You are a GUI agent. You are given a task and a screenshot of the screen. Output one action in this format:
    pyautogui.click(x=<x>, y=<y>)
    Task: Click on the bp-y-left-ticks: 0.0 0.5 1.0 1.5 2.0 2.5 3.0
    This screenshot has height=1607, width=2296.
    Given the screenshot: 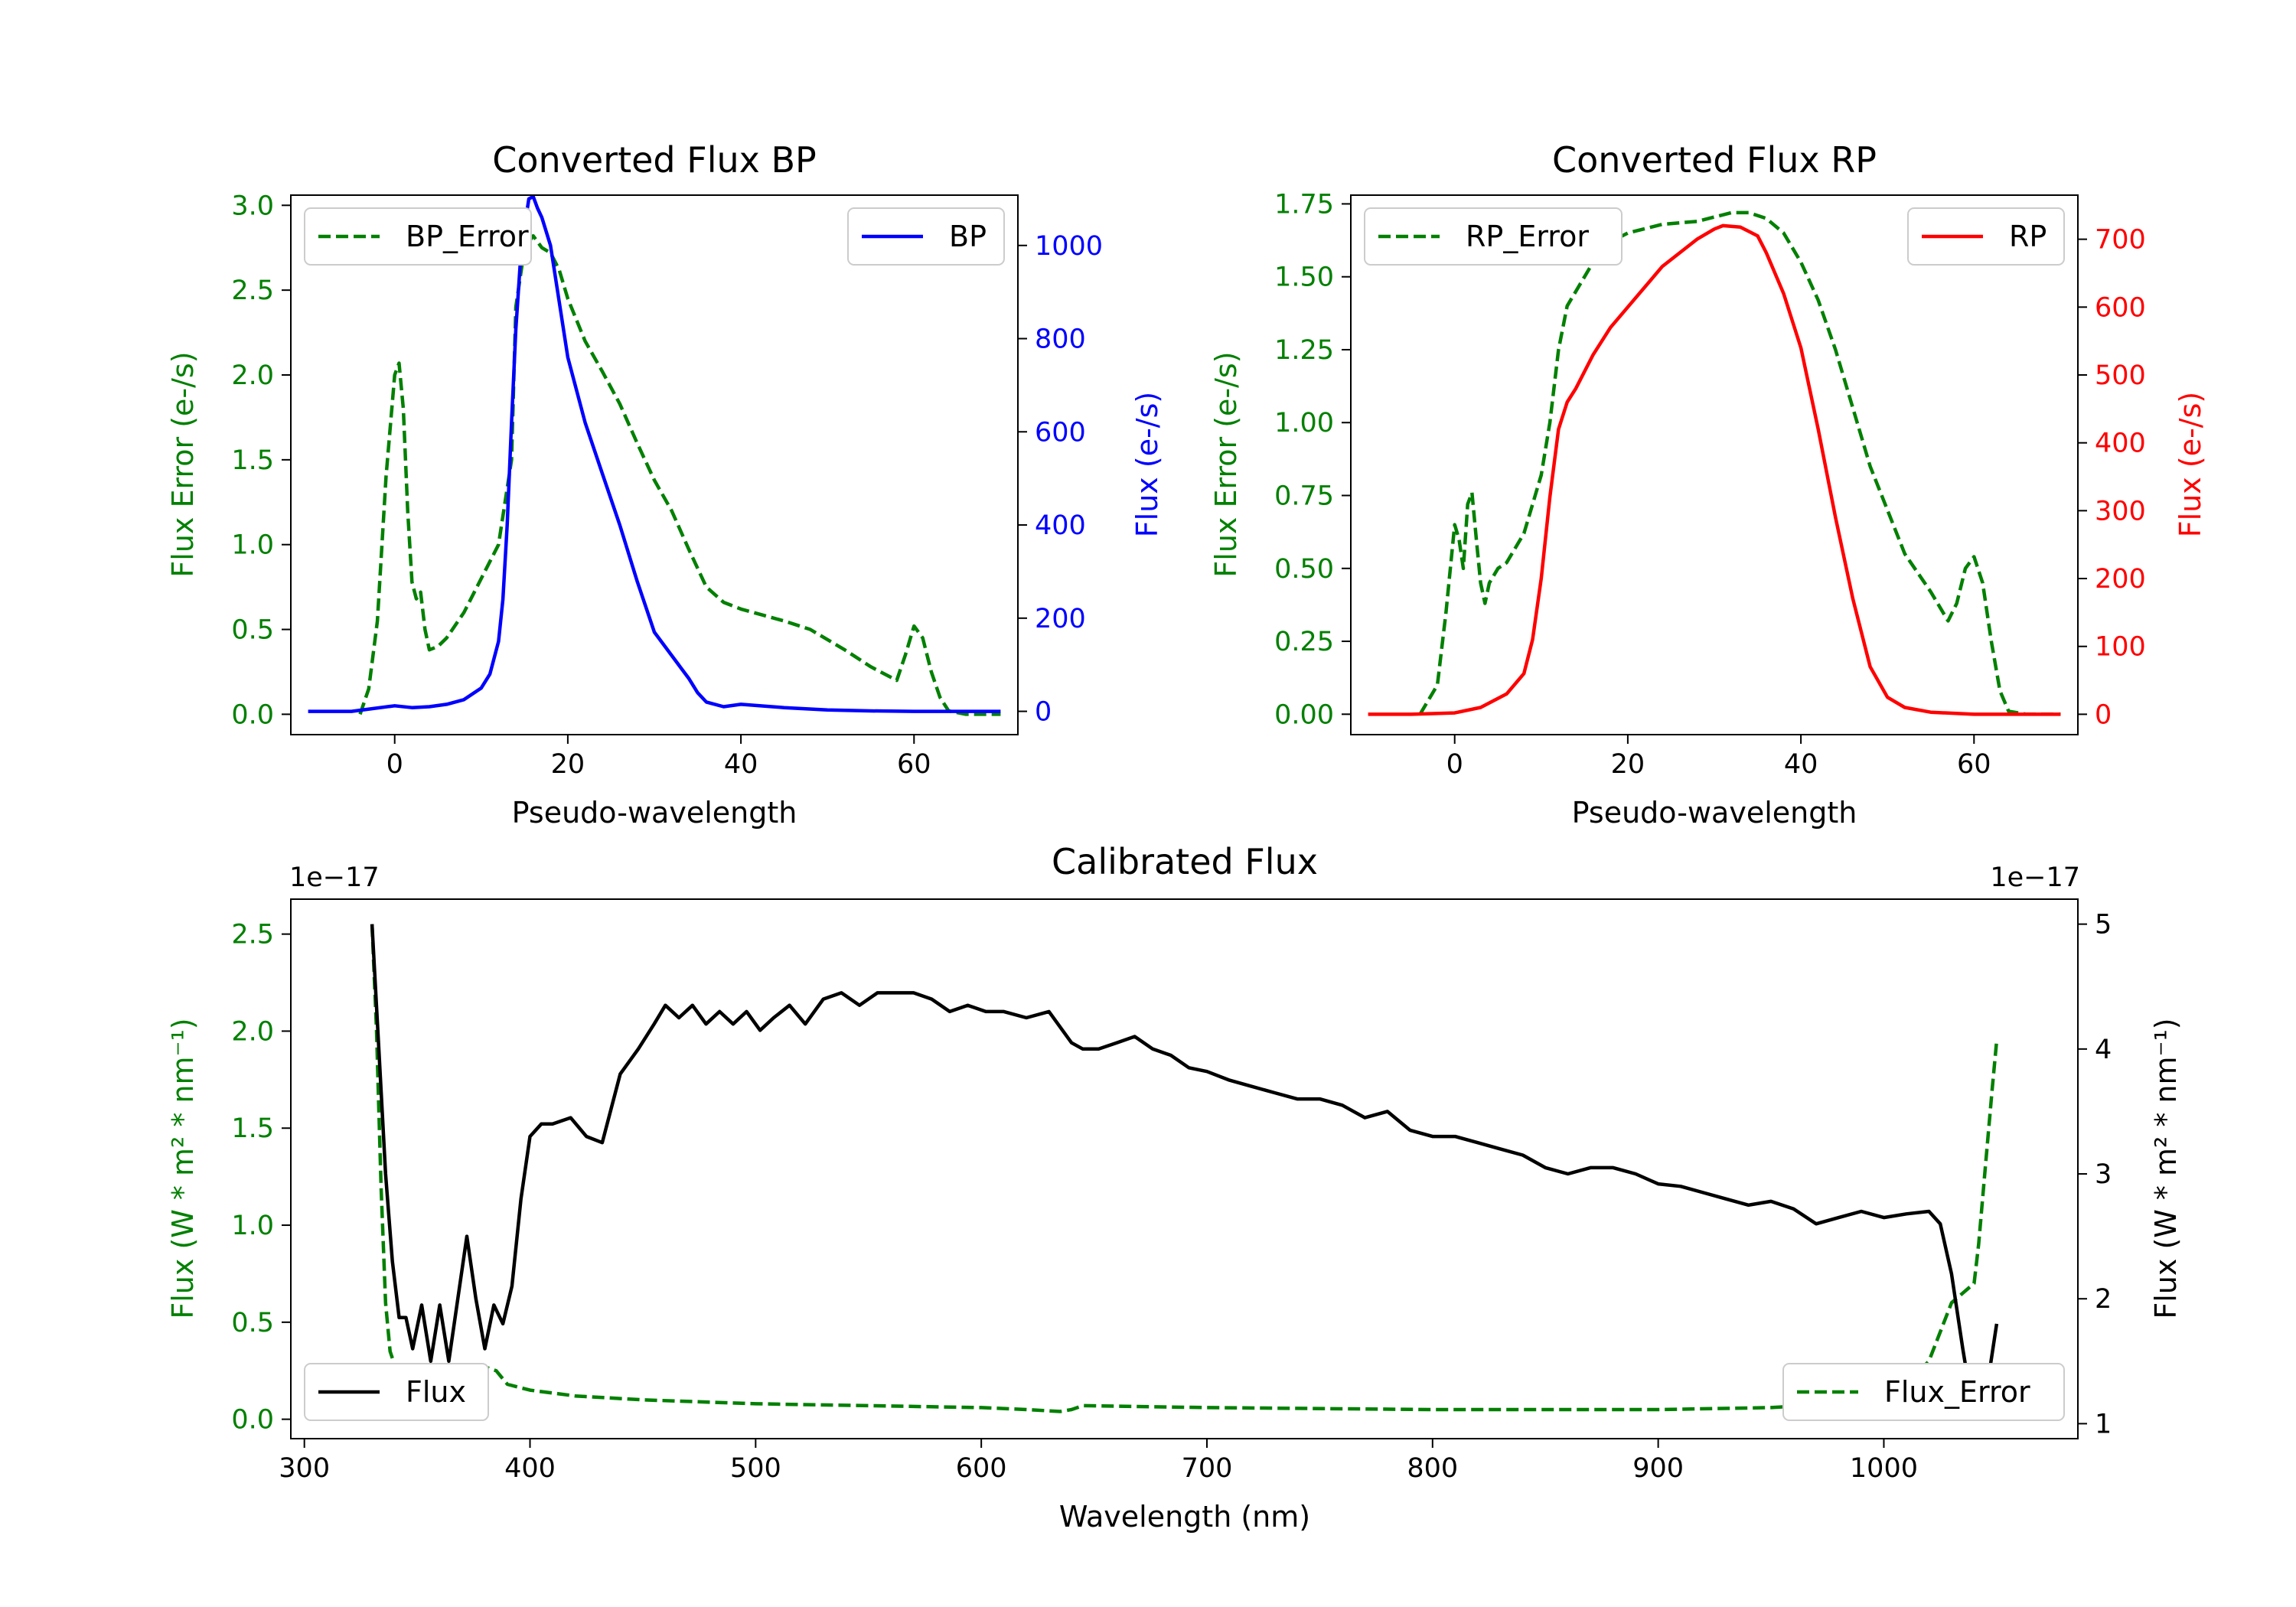 What is the action you would take?
    pyautogui.click(x=261, y=460)
    